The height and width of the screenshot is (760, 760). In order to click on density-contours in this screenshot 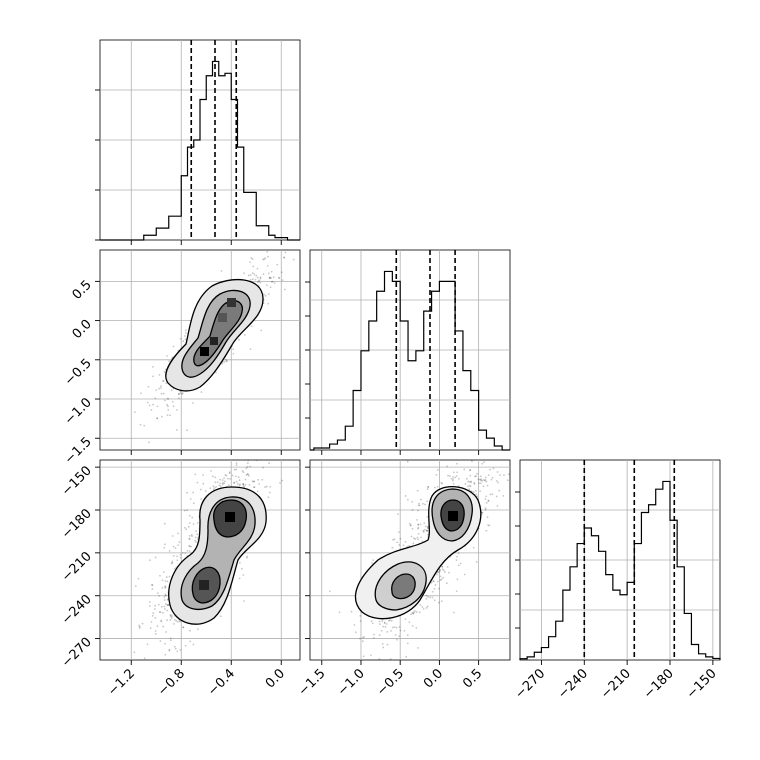, I will do `click(214, 335)`.